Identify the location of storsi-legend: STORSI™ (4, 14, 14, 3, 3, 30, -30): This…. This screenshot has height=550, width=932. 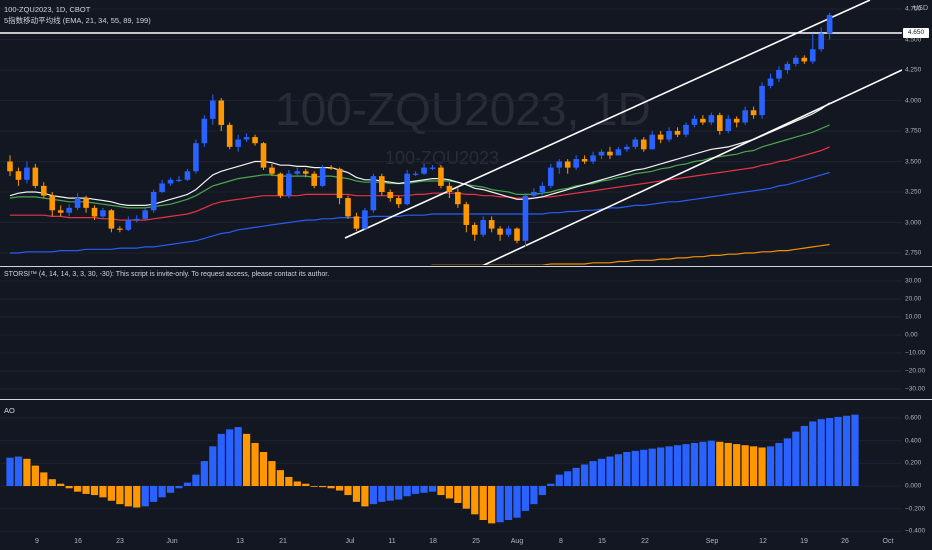
(167, 274).